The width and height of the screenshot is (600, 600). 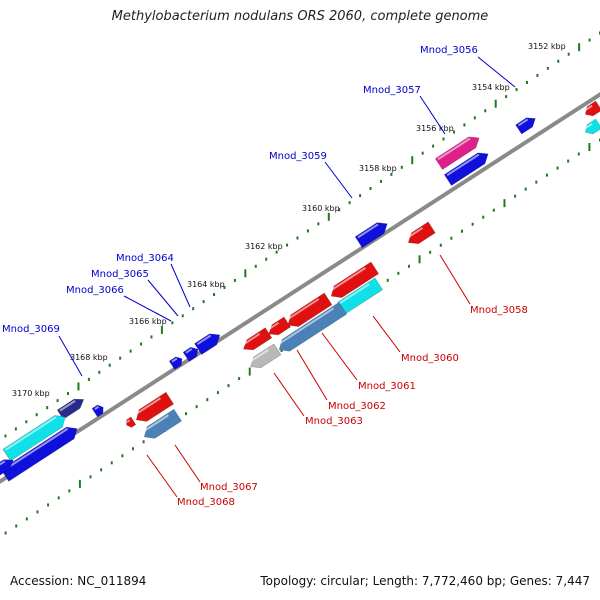 What do you see at coordinates (191, 353) in the screenshot?
I see `gene-mnod-3065-feature` at bounding box center [191, 353].